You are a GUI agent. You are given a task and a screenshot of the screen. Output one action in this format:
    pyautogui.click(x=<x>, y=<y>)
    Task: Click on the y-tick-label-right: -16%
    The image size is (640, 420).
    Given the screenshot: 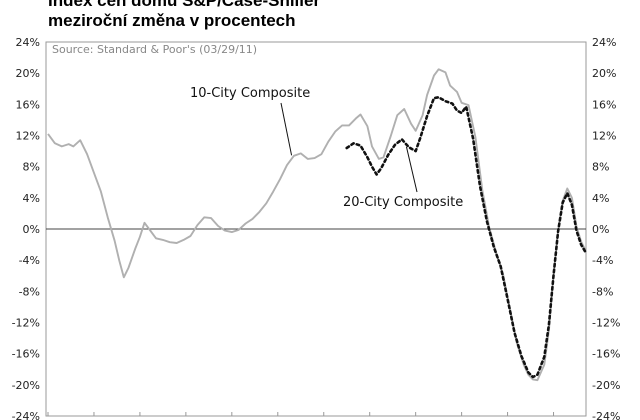 What is the action you would take?
    pyautogui.click(x=606, y=354)
    